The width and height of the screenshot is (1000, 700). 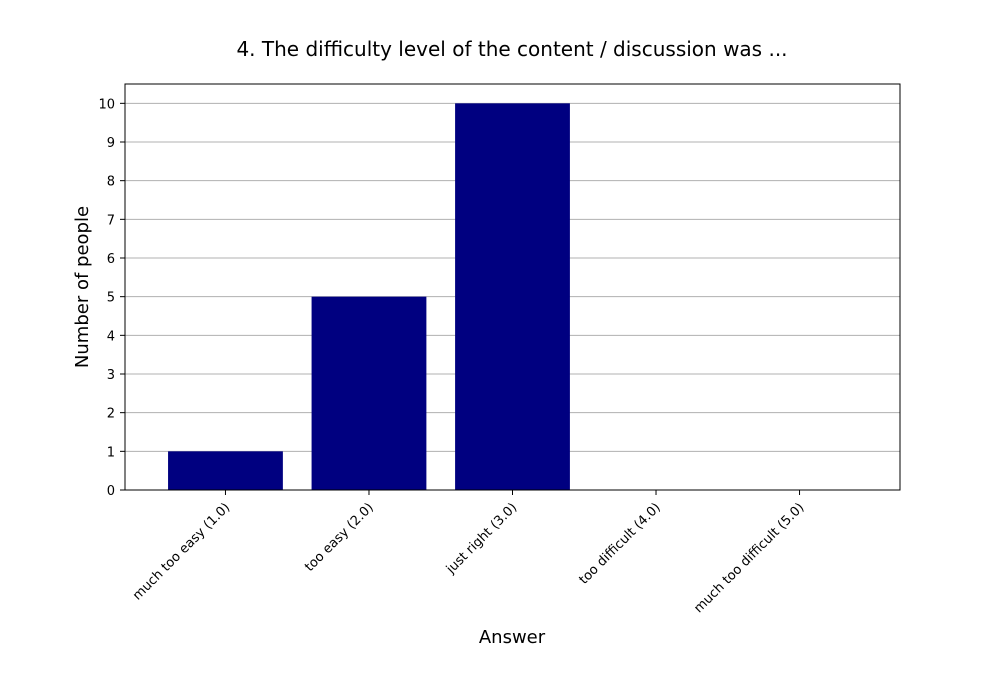 What do you see at coordinates (111, 220) in the screenshot?
I see `y-tick-label: 7` at bounding box center [111, 220].